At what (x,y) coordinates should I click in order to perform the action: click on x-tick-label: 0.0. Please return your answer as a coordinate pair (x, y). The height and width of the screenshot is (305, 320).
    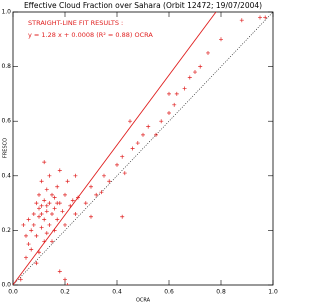
    Looking at the image, I should click on (13, 292).